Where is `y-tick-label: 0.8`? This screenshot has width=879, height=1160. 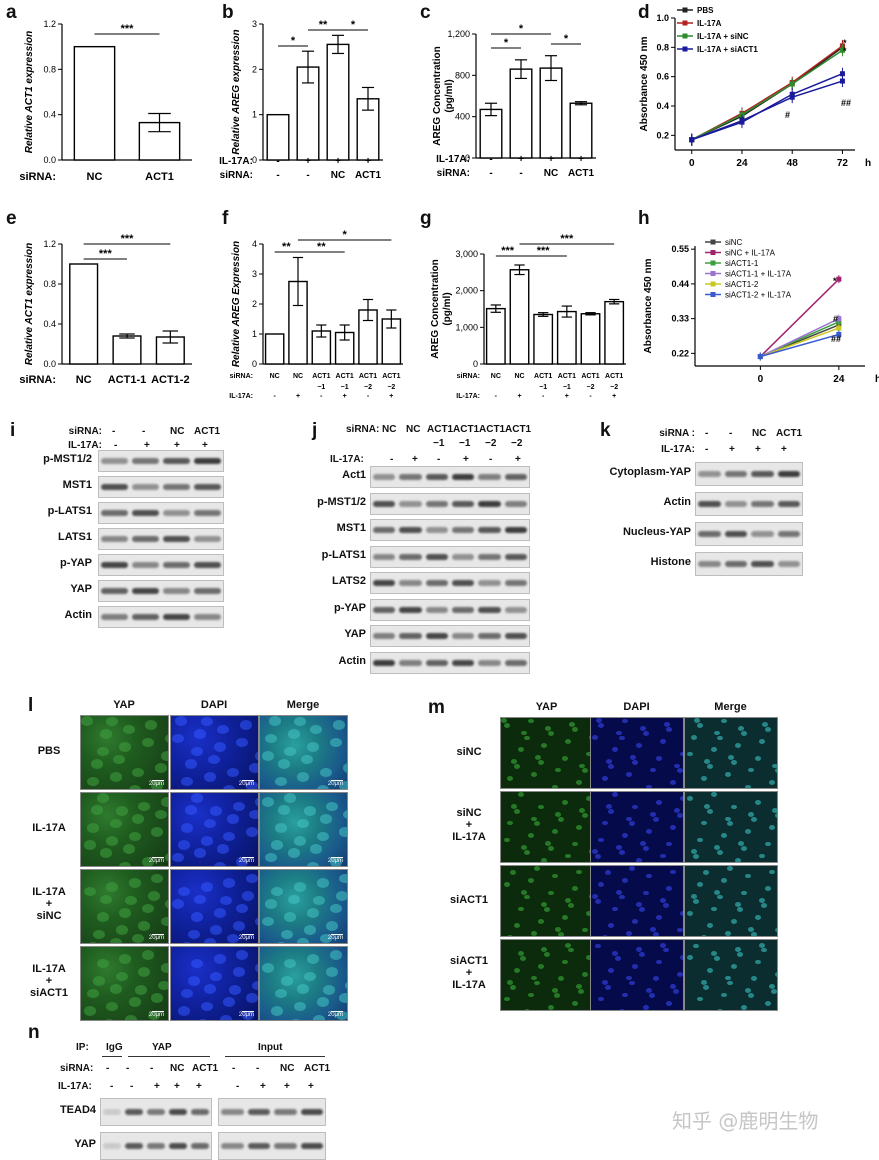 y-tick-label: 0.8 is located at coordinates (49, 69).